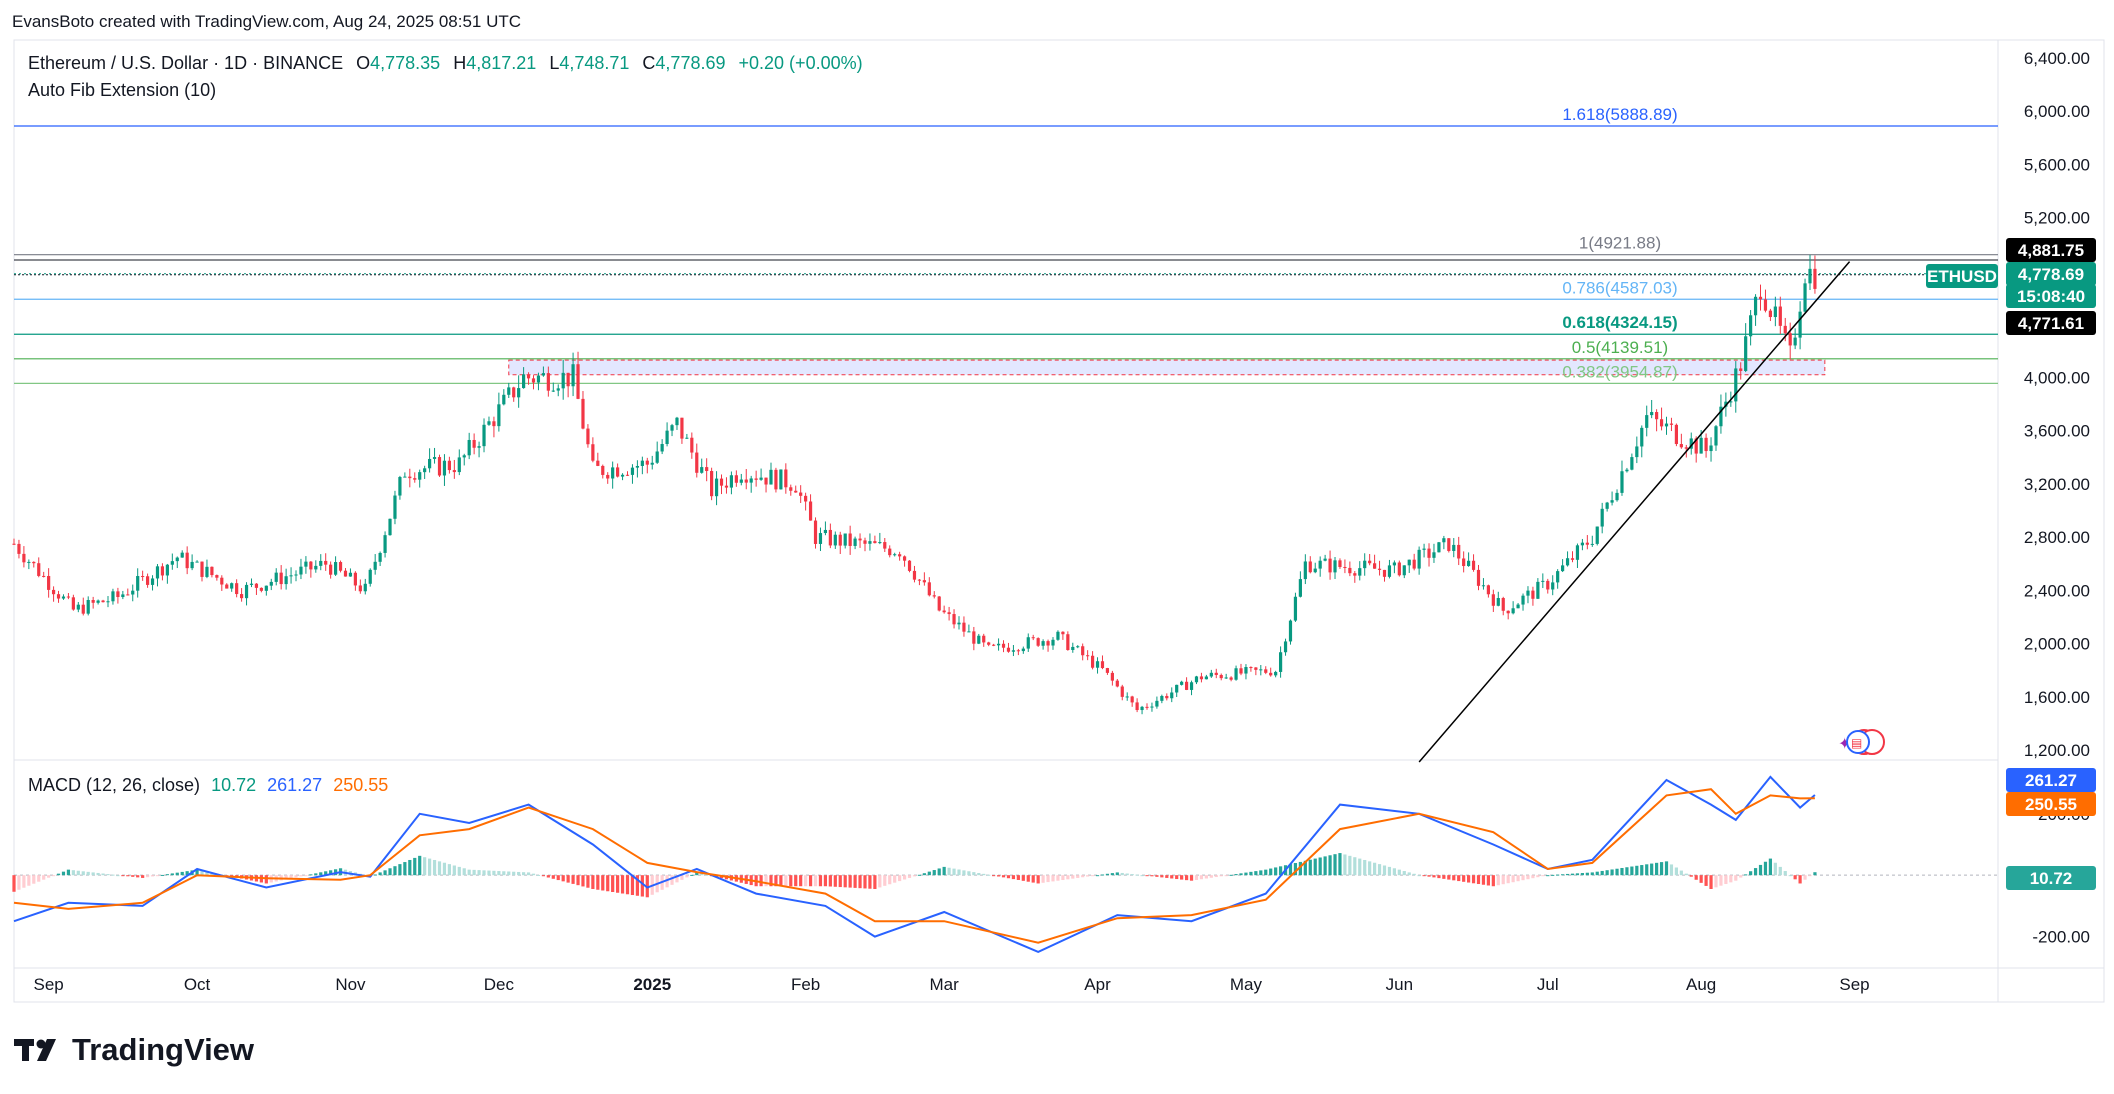 The image size is (2114, 1094). What do you see at coordinates (186, 63) in the screenshot?
I see `symbol-name: Ethereum / U.S. Dollar · 1D · BINANCE` at bounding box center [186, 63].